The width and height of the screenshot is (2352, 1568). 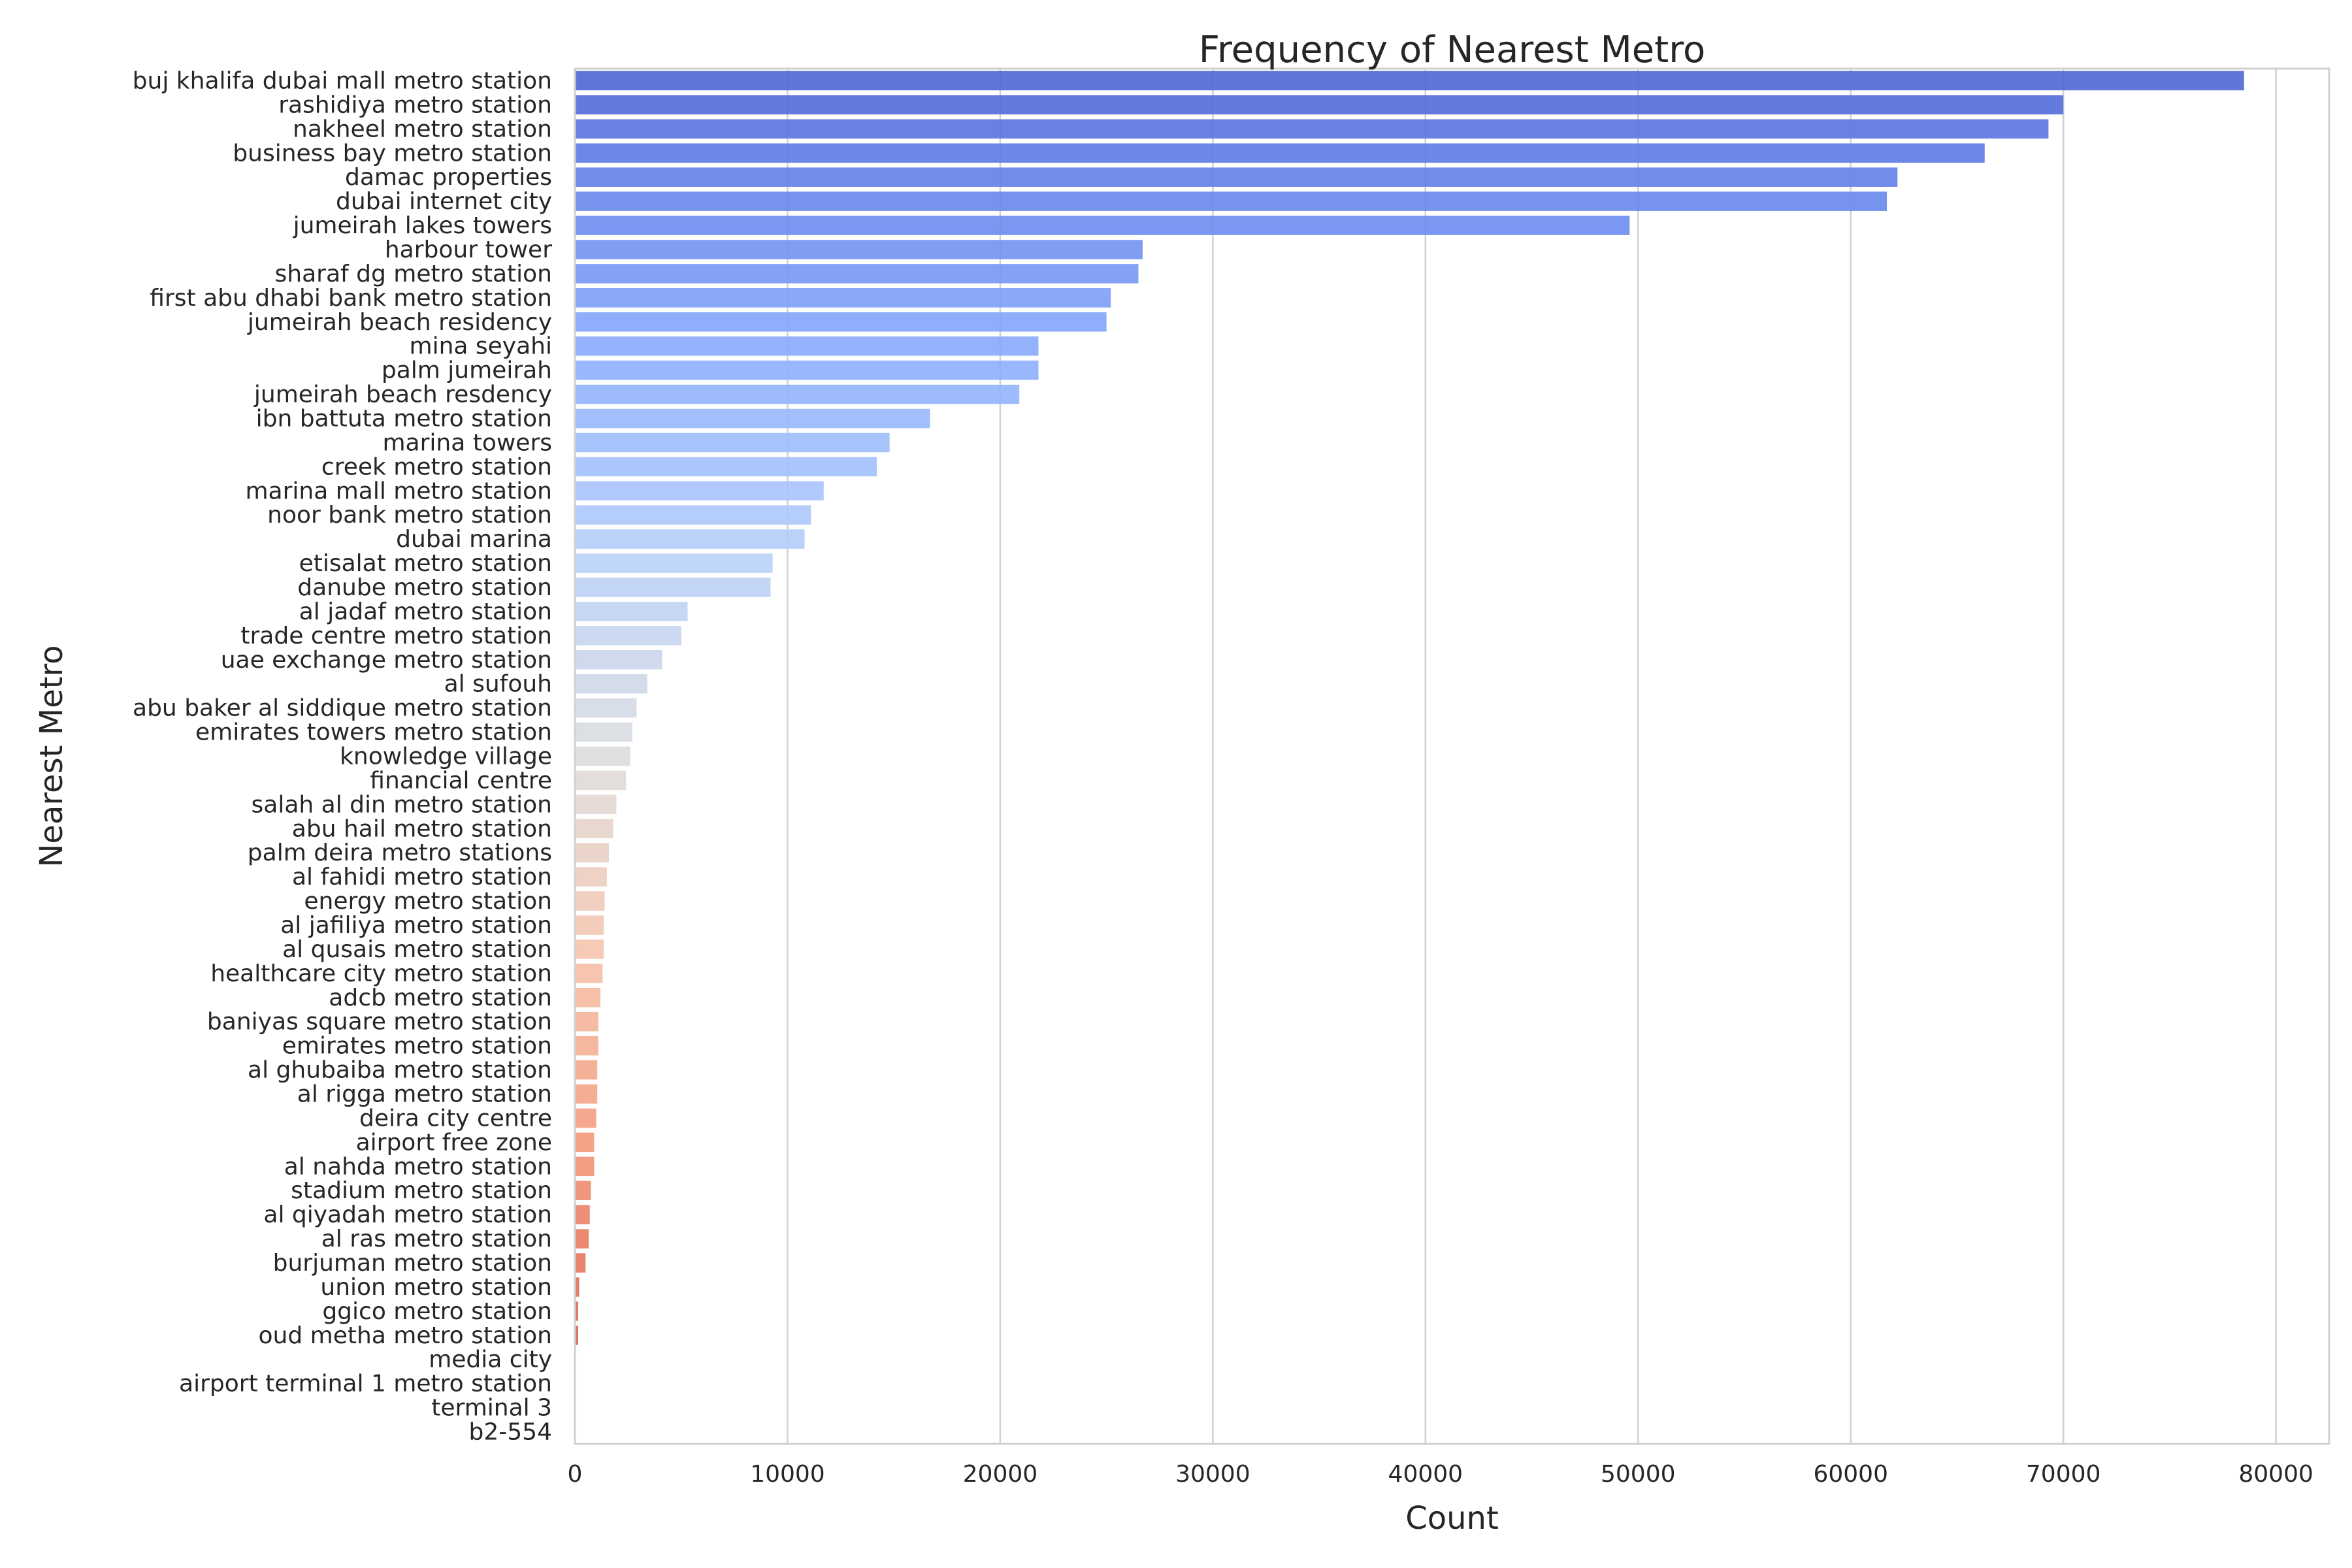 What do you see at coordinates (398, 491) in the screenshot?
I see `y-category-label: marina mall metro station` at bounding box center [398, 491].